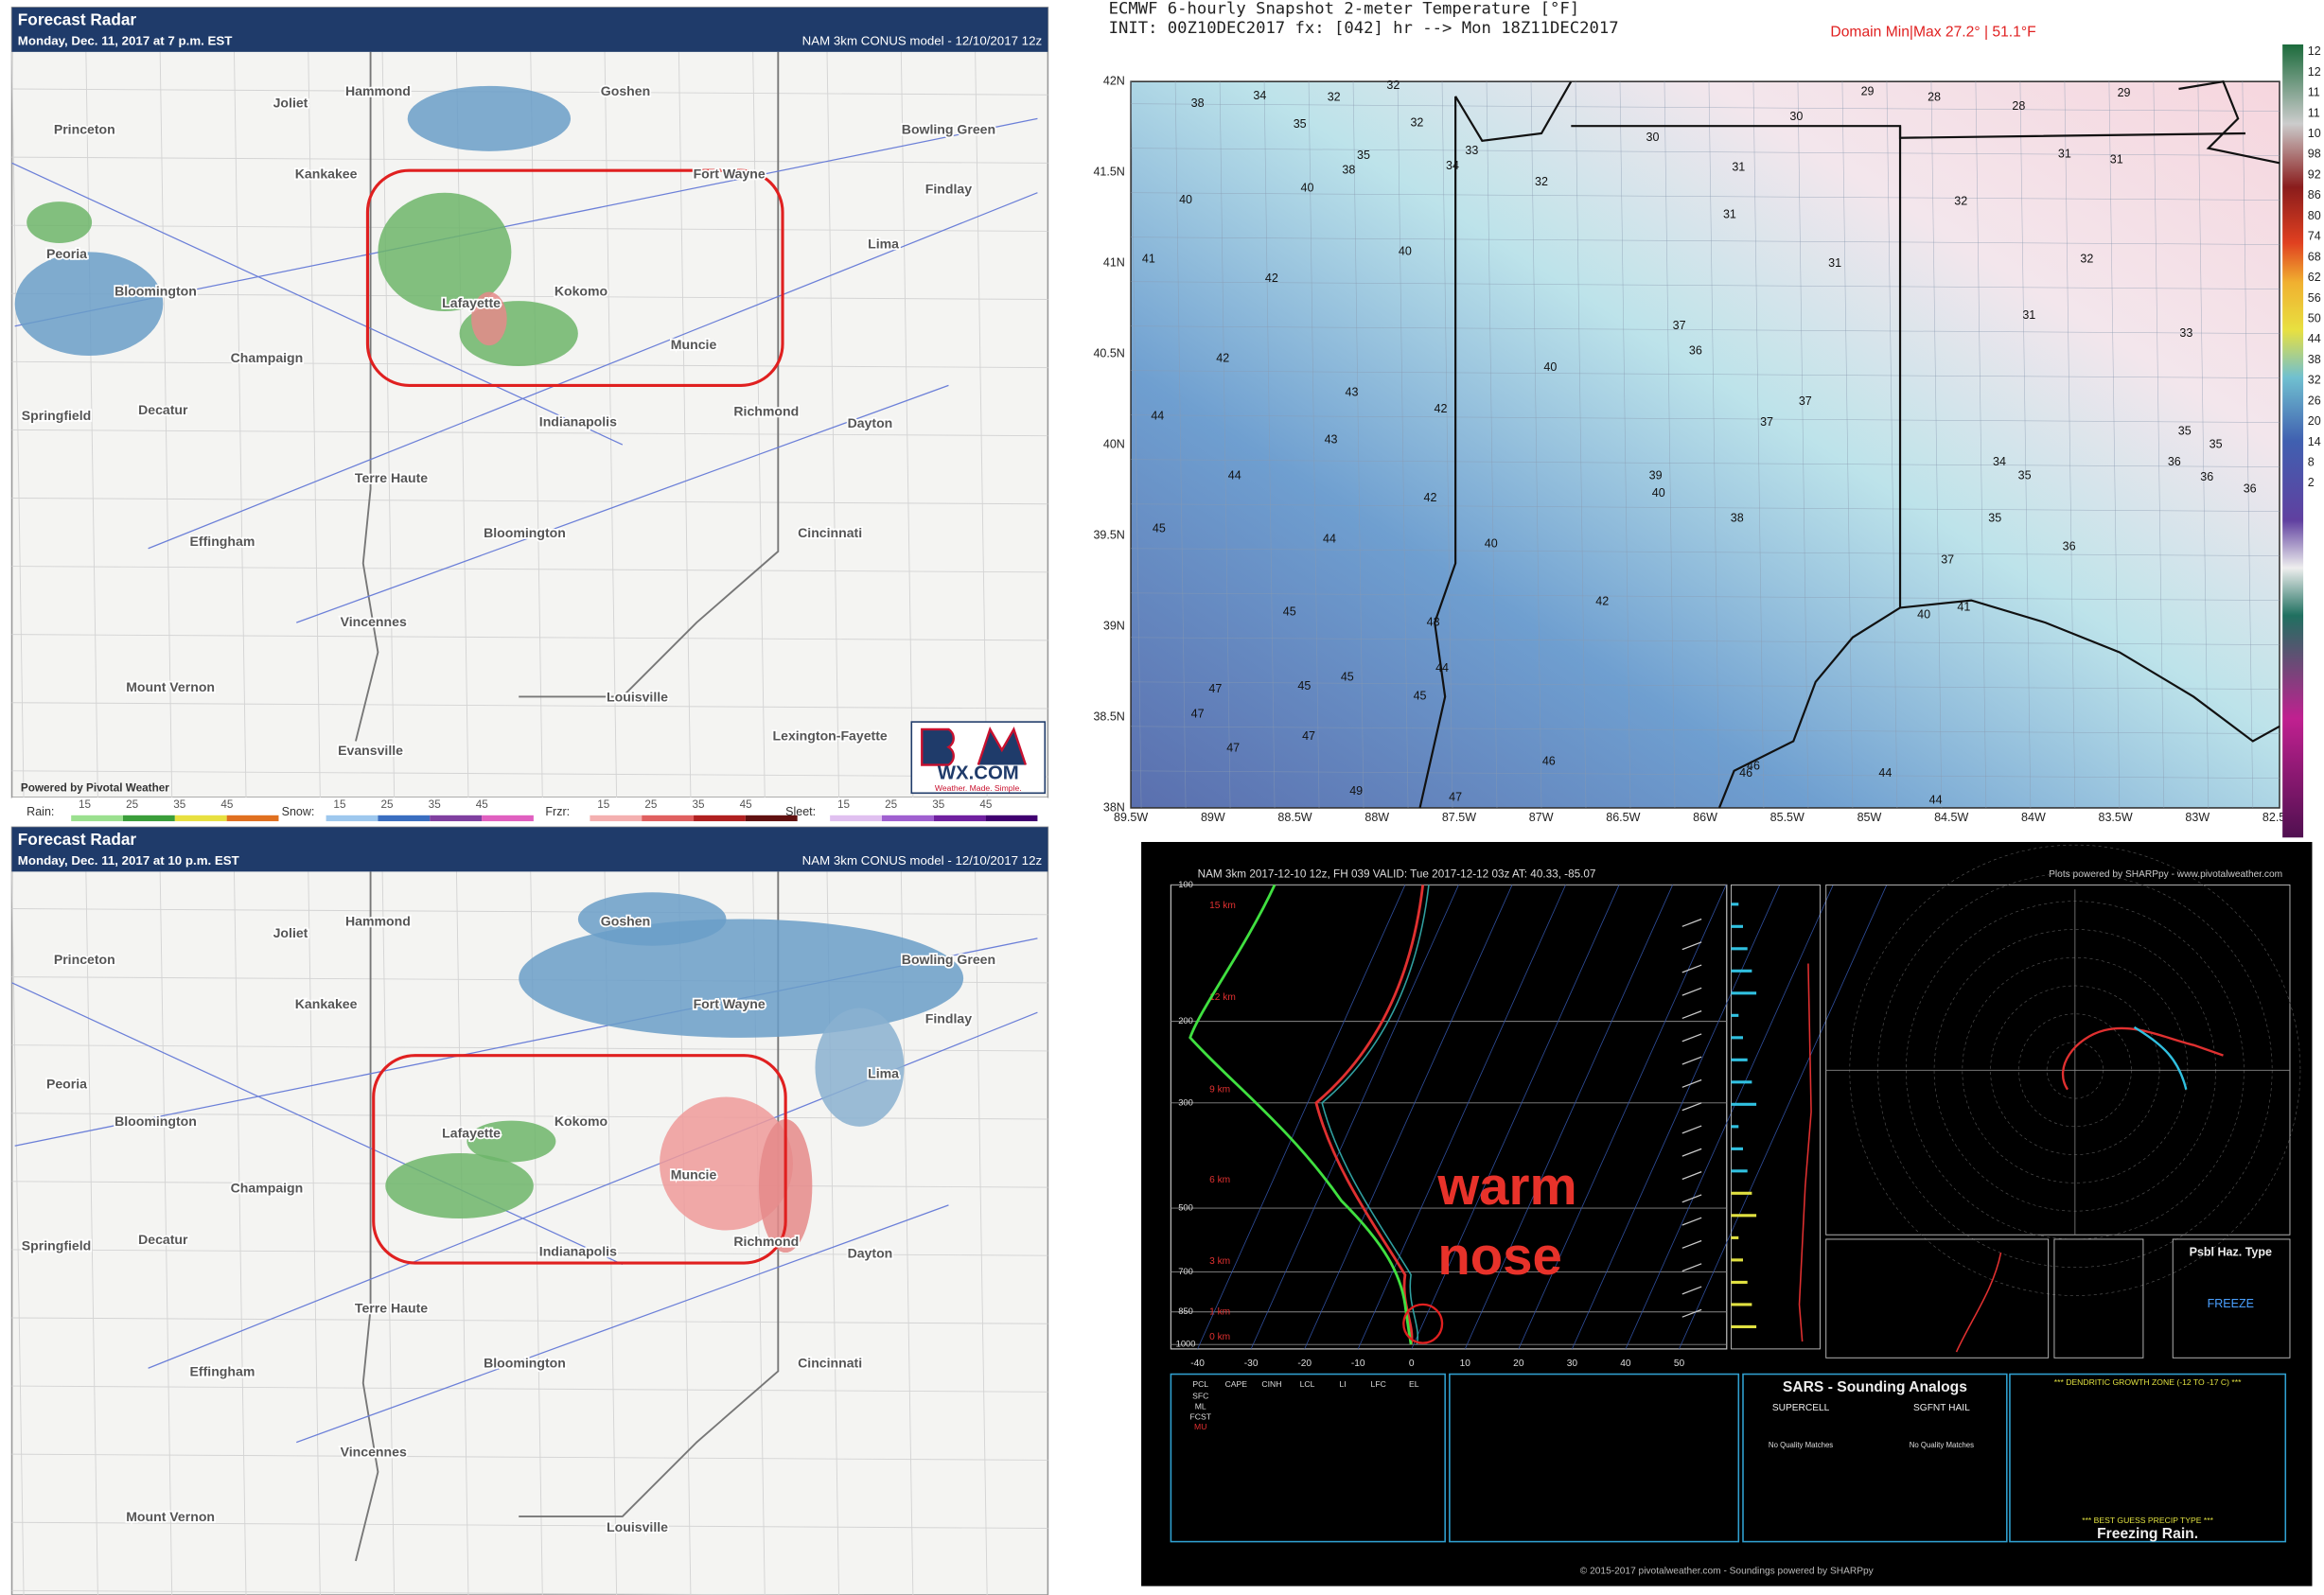  Describe the element at coordinates (179, 804) in the screenshot. I see `legend-tick: 35` at that location.